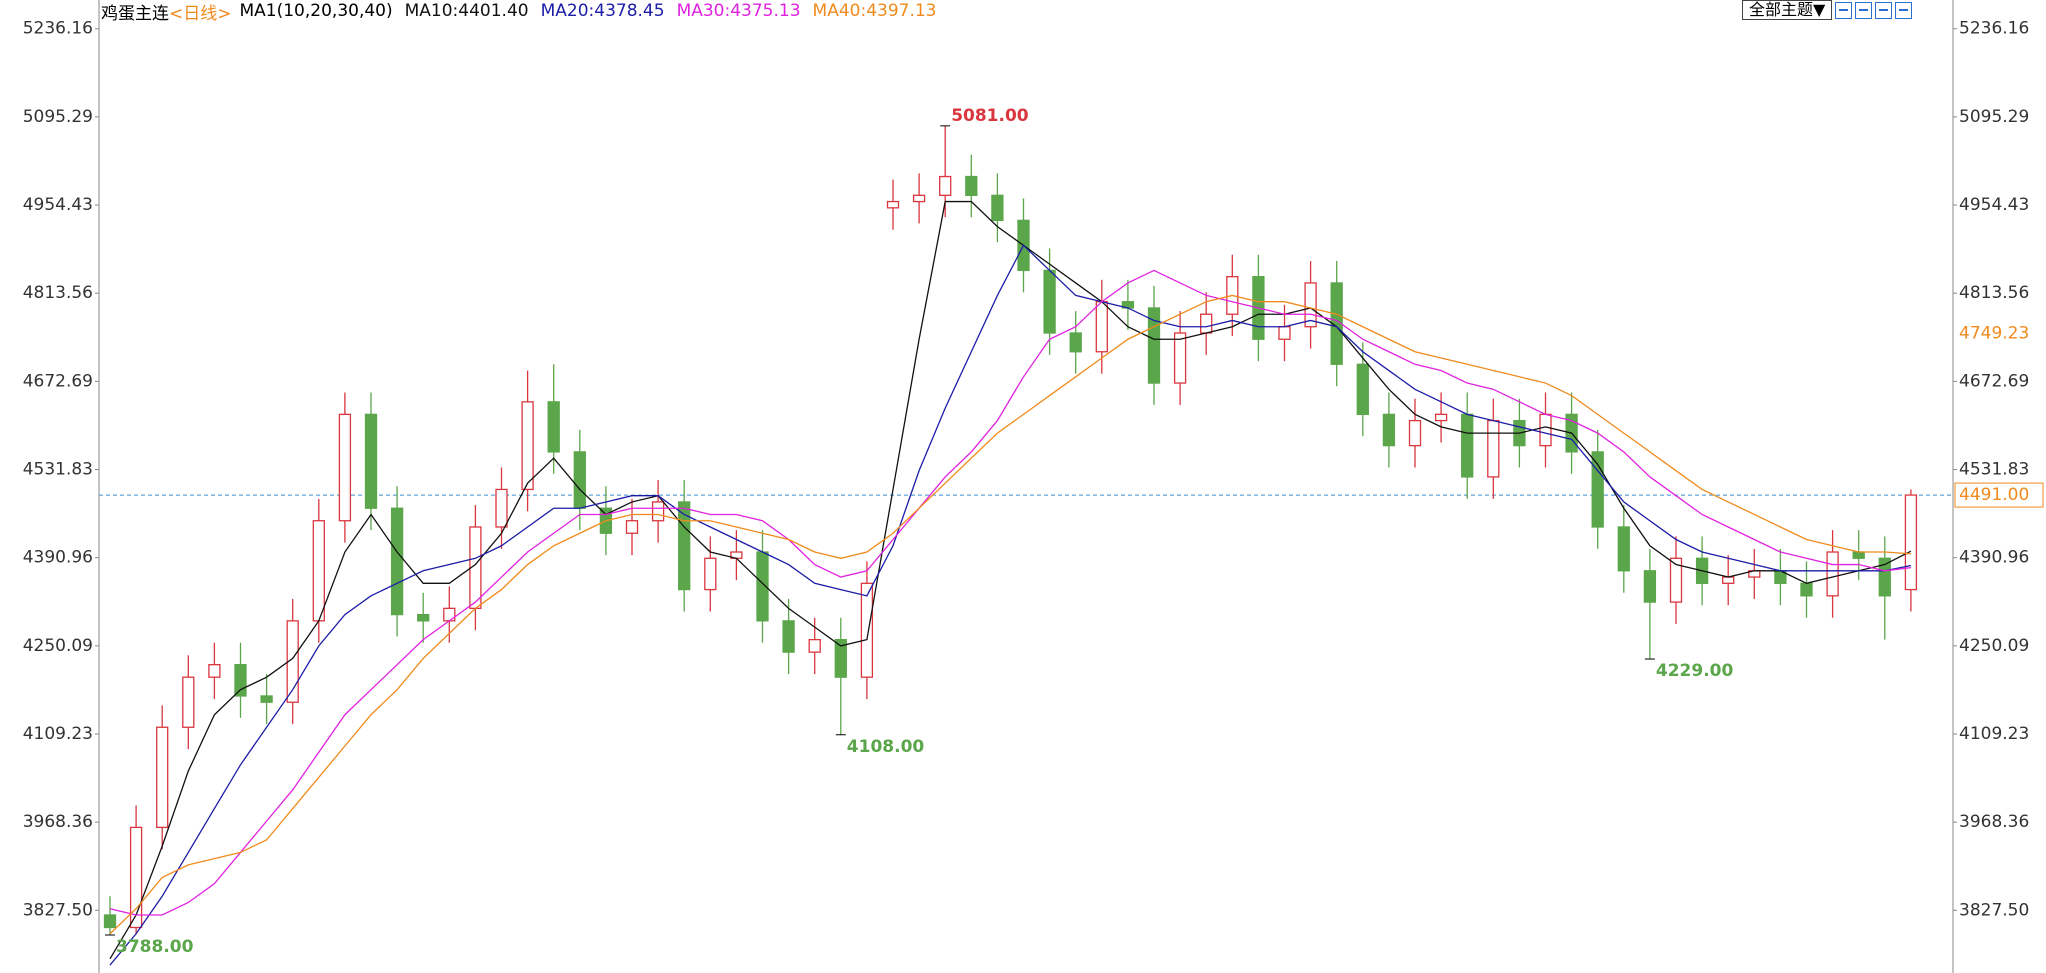 The height and width of the screenshot is (973, 2046). Describe the element at coordinates (738, 11) in the screenshot. I see `legend-entry: MA30:4375.13` at that location.